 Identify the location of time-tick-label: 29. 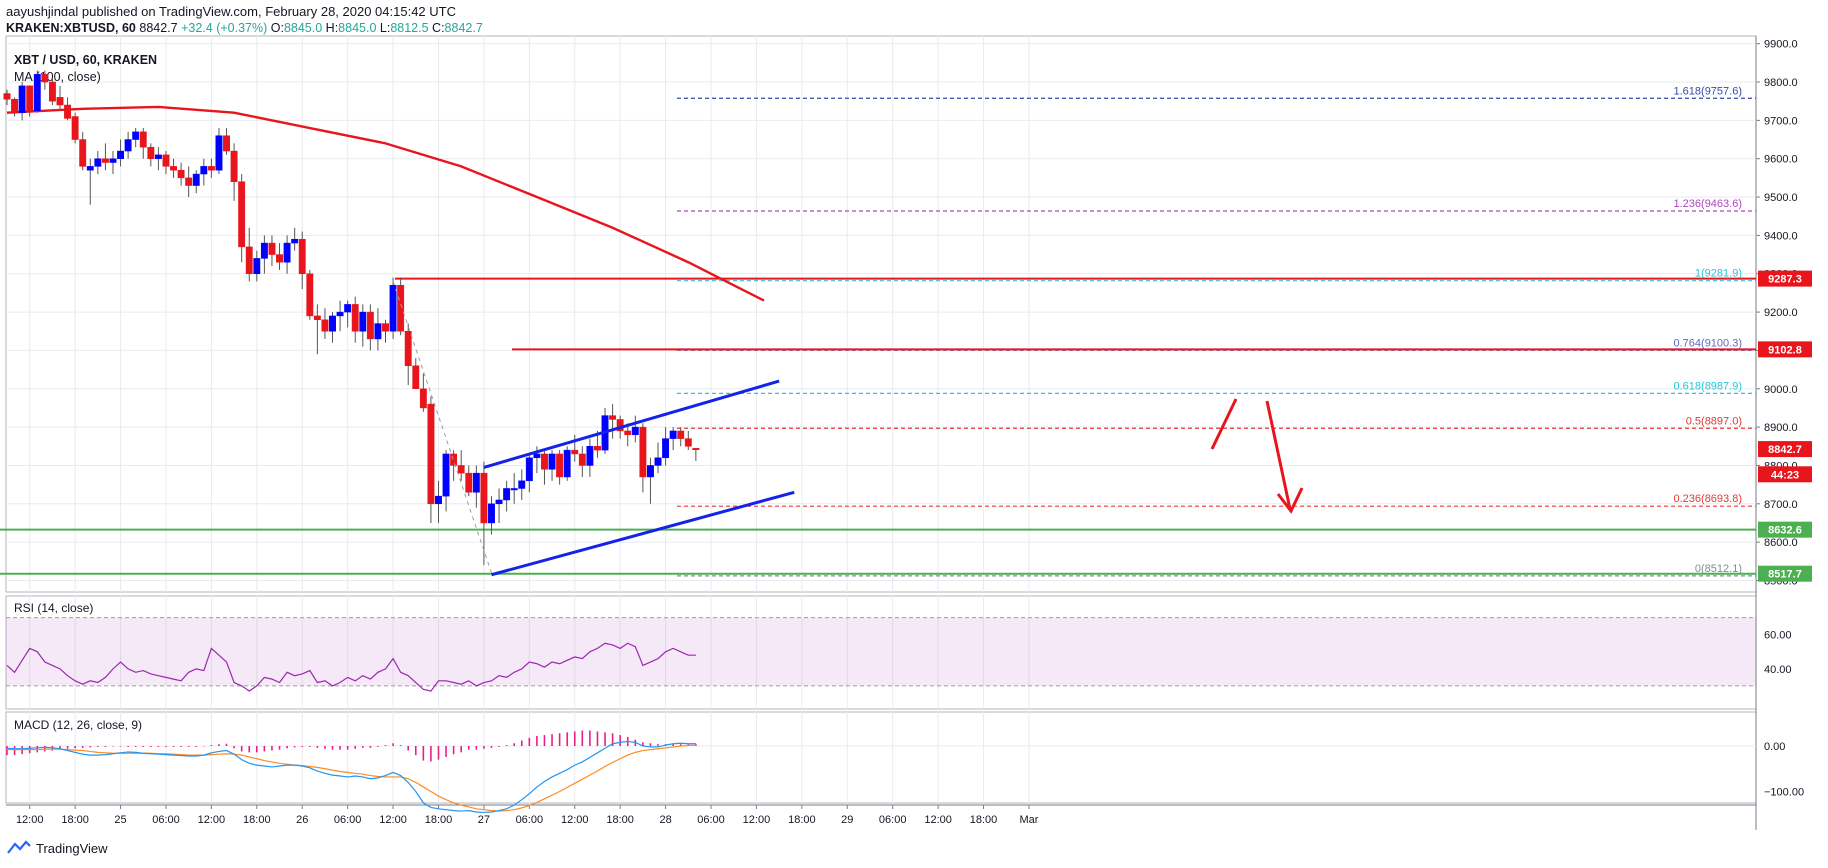
(847, 820).